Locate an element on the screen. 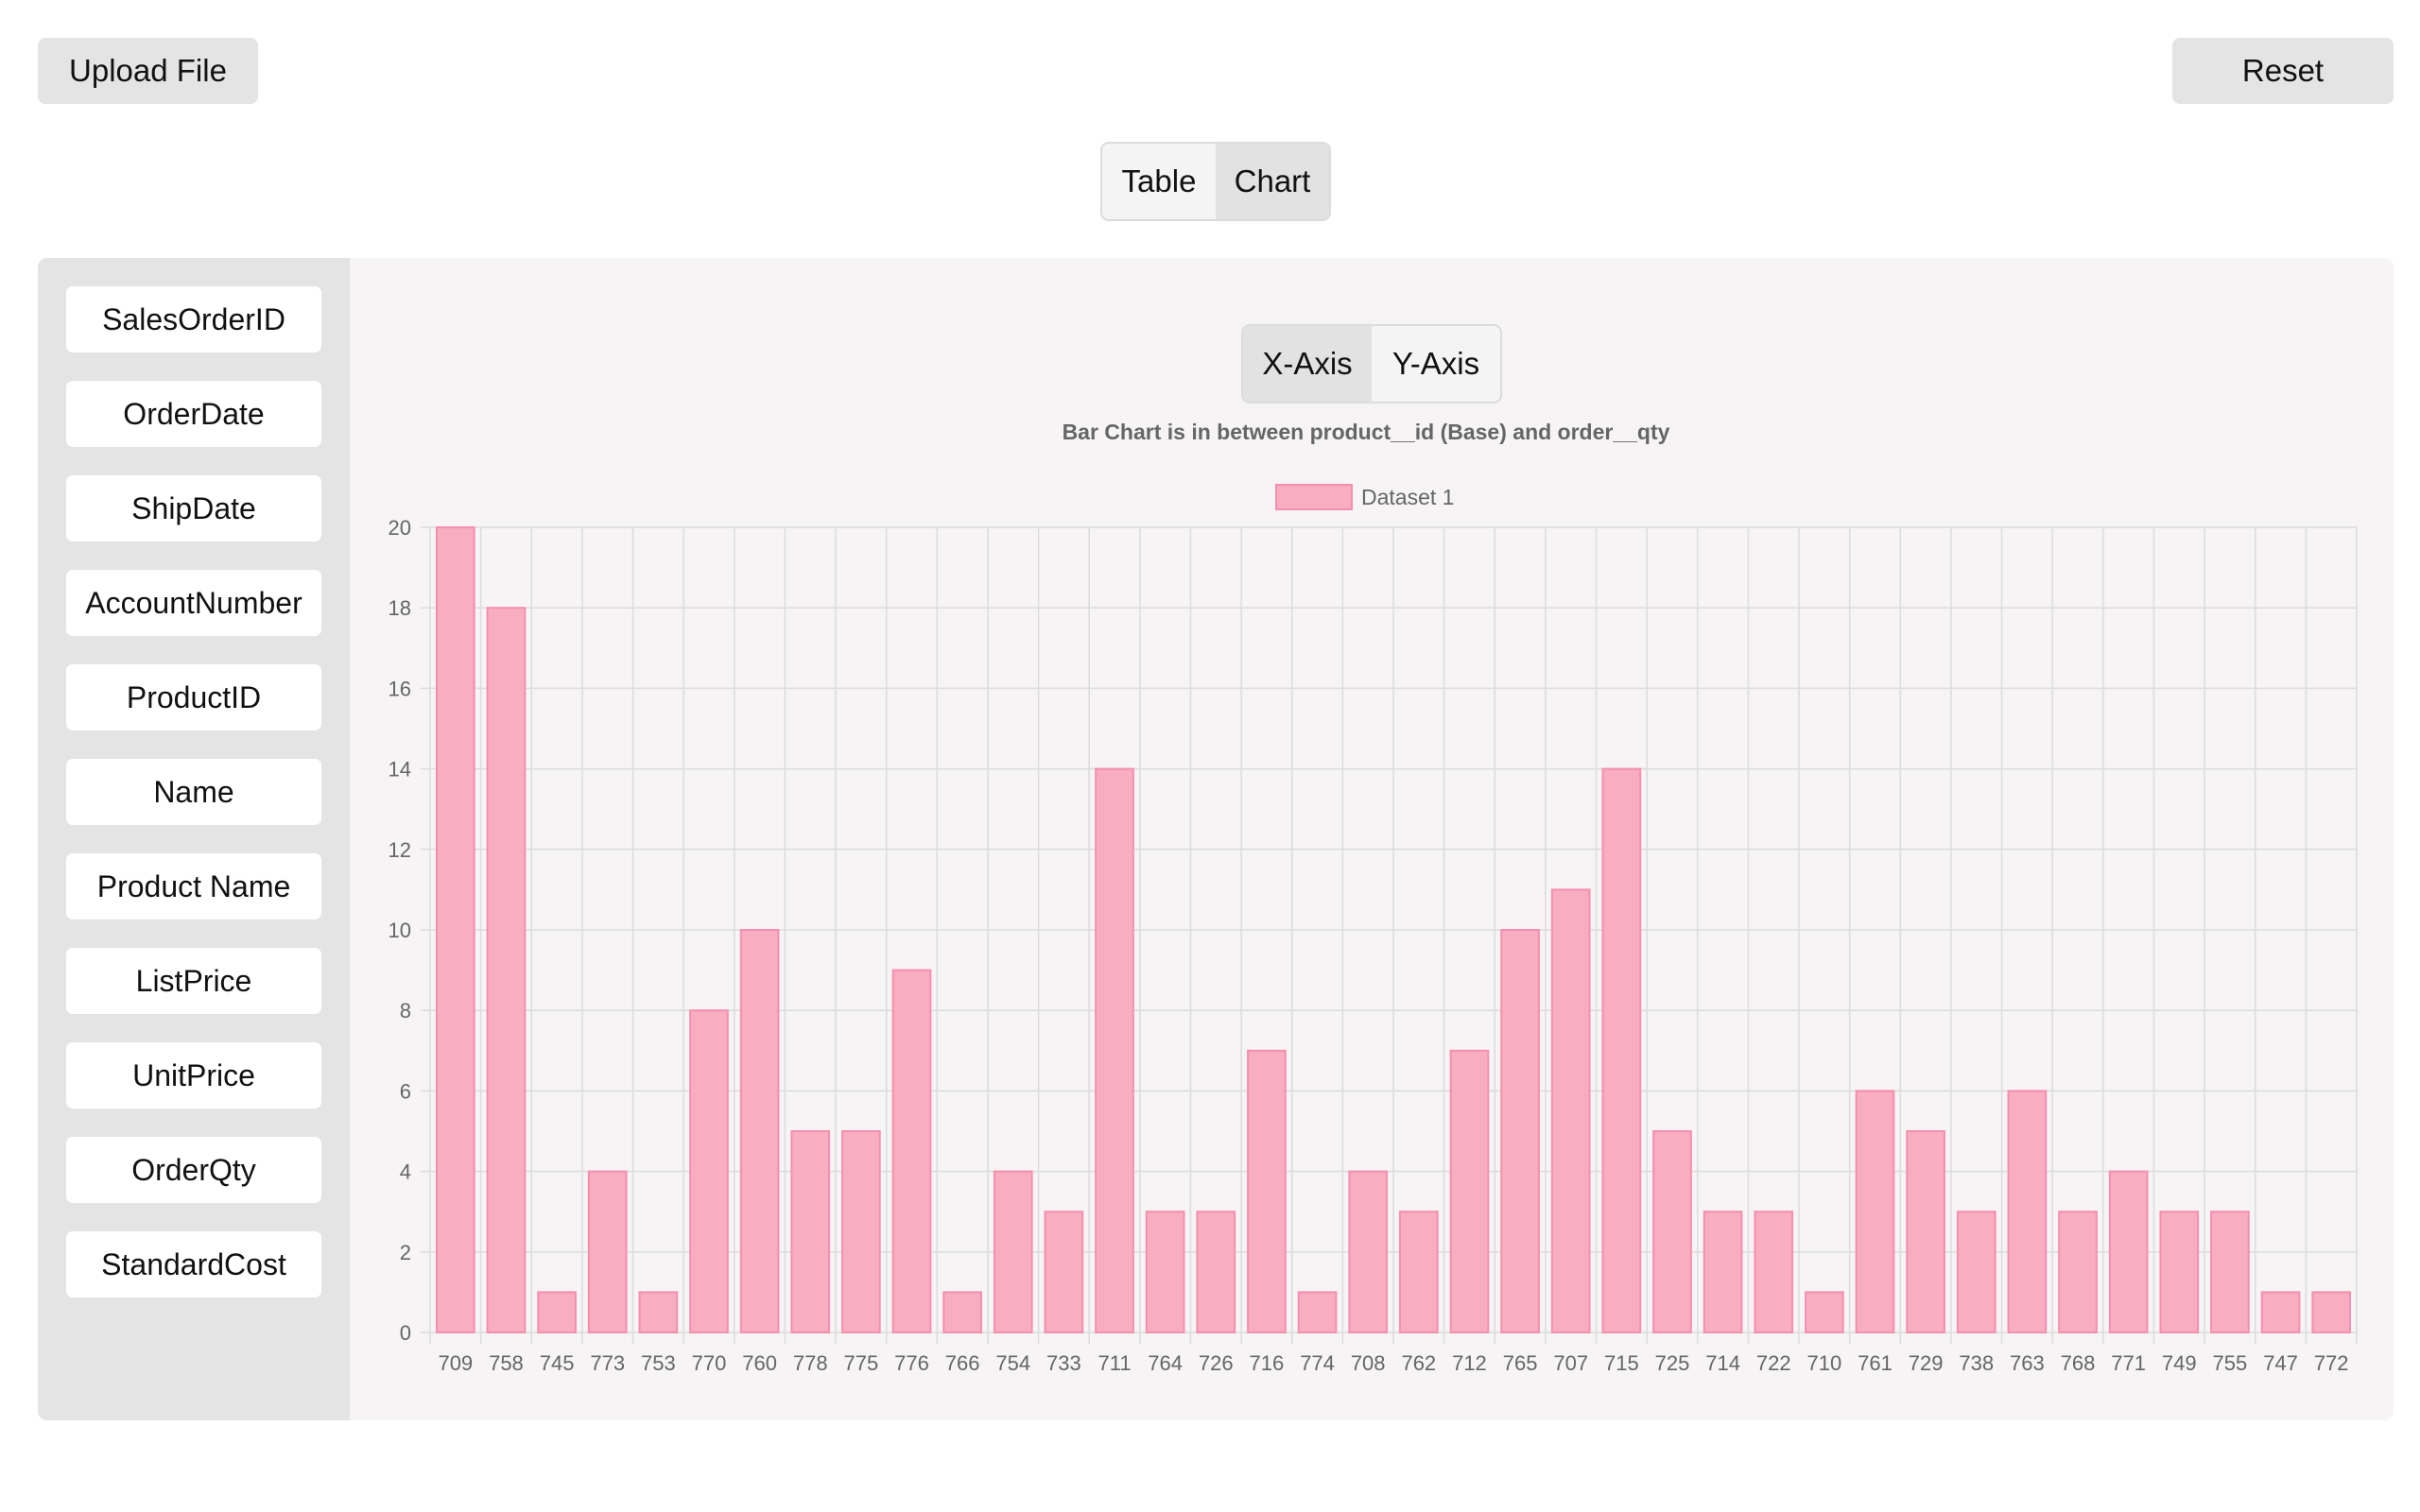 The height and width of the screenshot is (1512, 2420). x-tick-label: 768 is located at coordinates (2078, 1363).